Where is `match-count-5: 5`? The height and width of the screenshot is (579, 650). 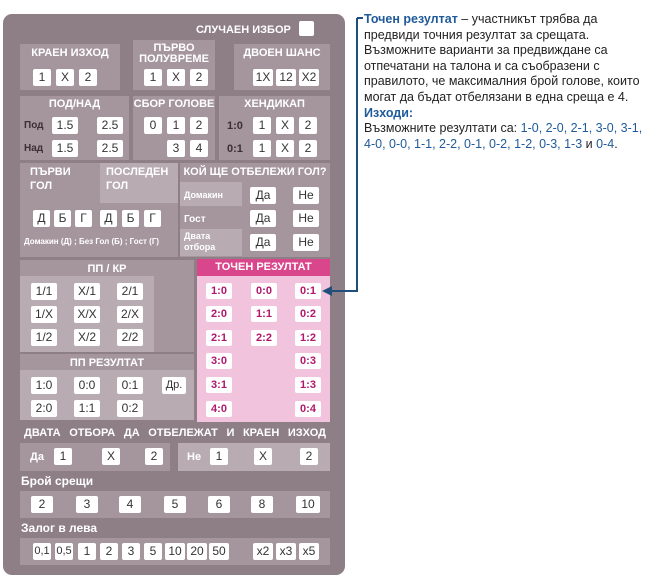 match-count-5: 5 is located at coordinates (175, 504).